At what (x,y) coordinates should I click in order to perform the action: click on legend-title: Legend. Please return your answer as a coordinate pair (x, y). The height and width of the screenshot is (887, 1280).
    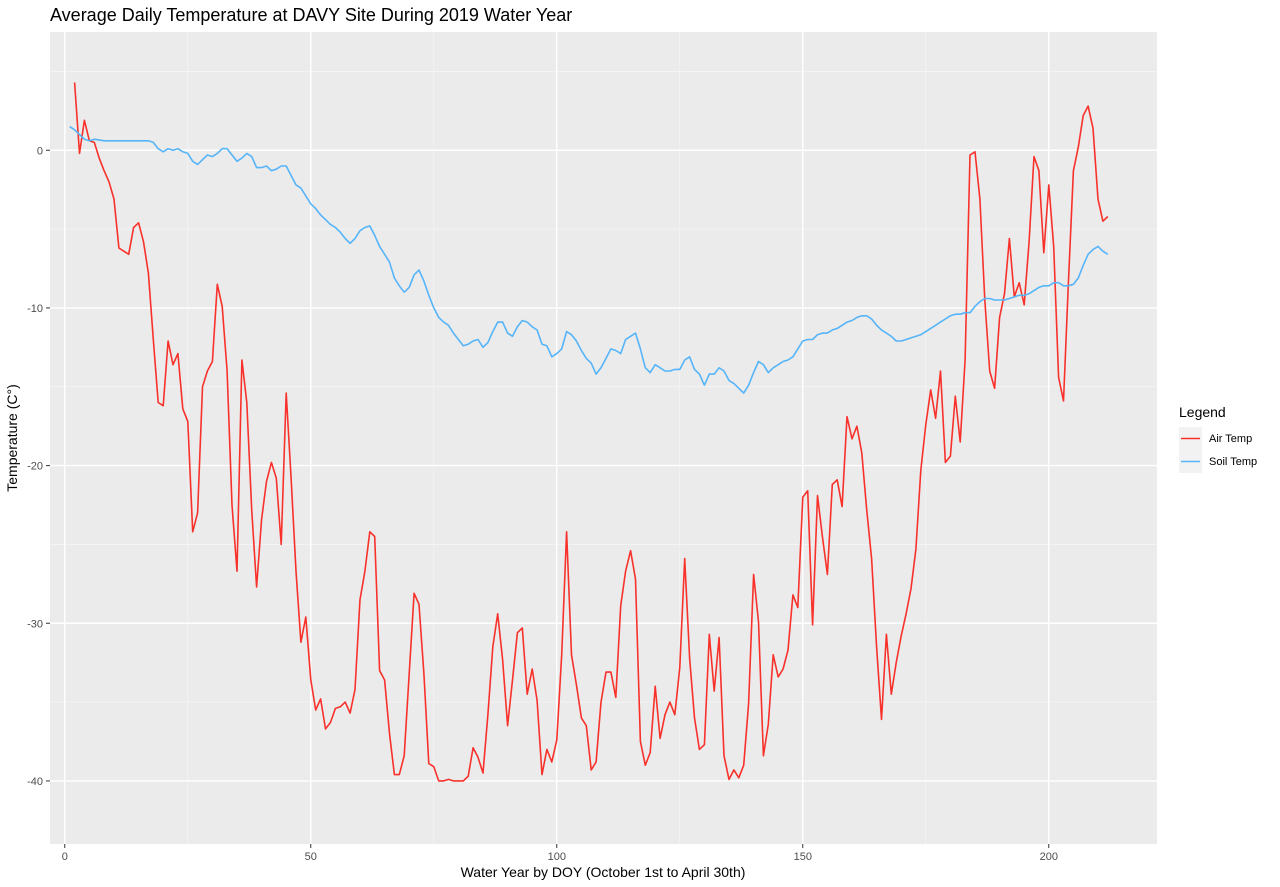
    Looking at the image, I should click on (1202, 412).